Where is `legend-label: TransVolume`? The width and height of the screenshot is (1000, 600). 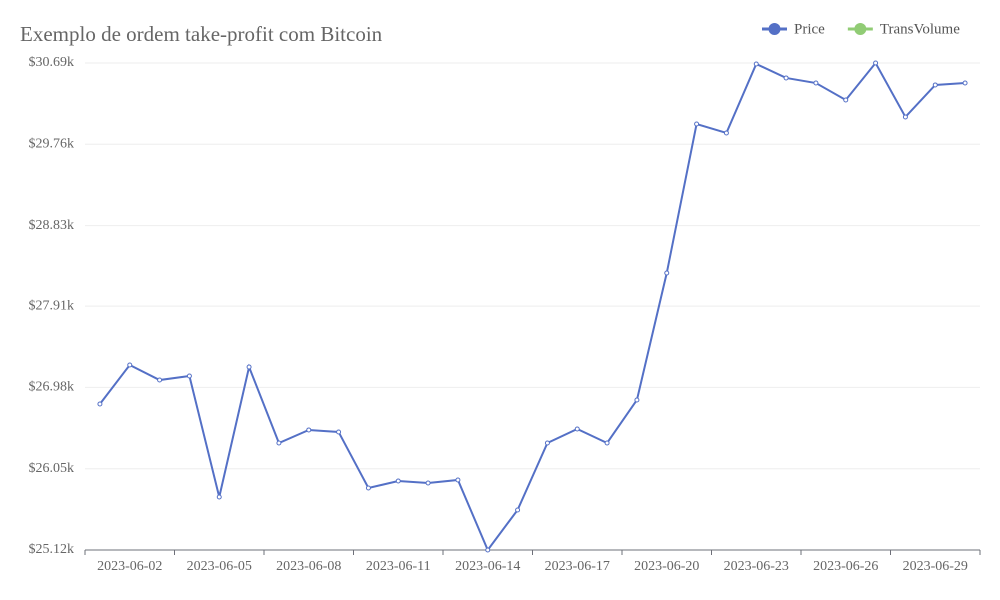 legend-label: TransVolume is located at coordinates (920, 29).